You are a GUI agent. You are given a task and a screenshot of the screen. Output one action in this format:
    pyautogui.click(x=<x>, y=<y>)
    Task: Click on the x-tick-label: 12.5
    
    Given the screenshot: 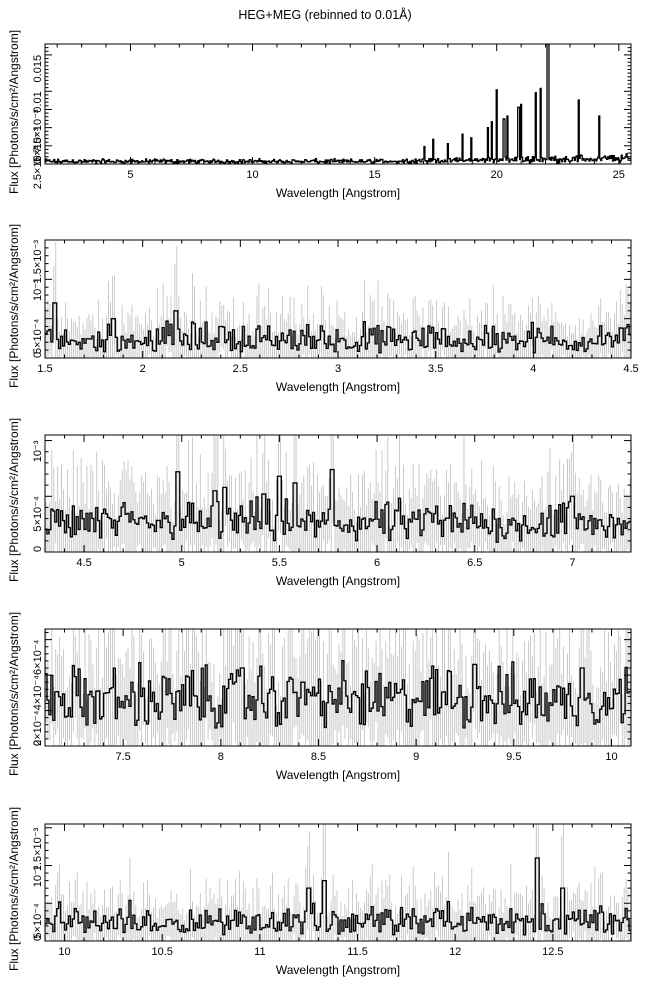 What is the action you would take?
    pyautogui.click(x=552, y=952)
    